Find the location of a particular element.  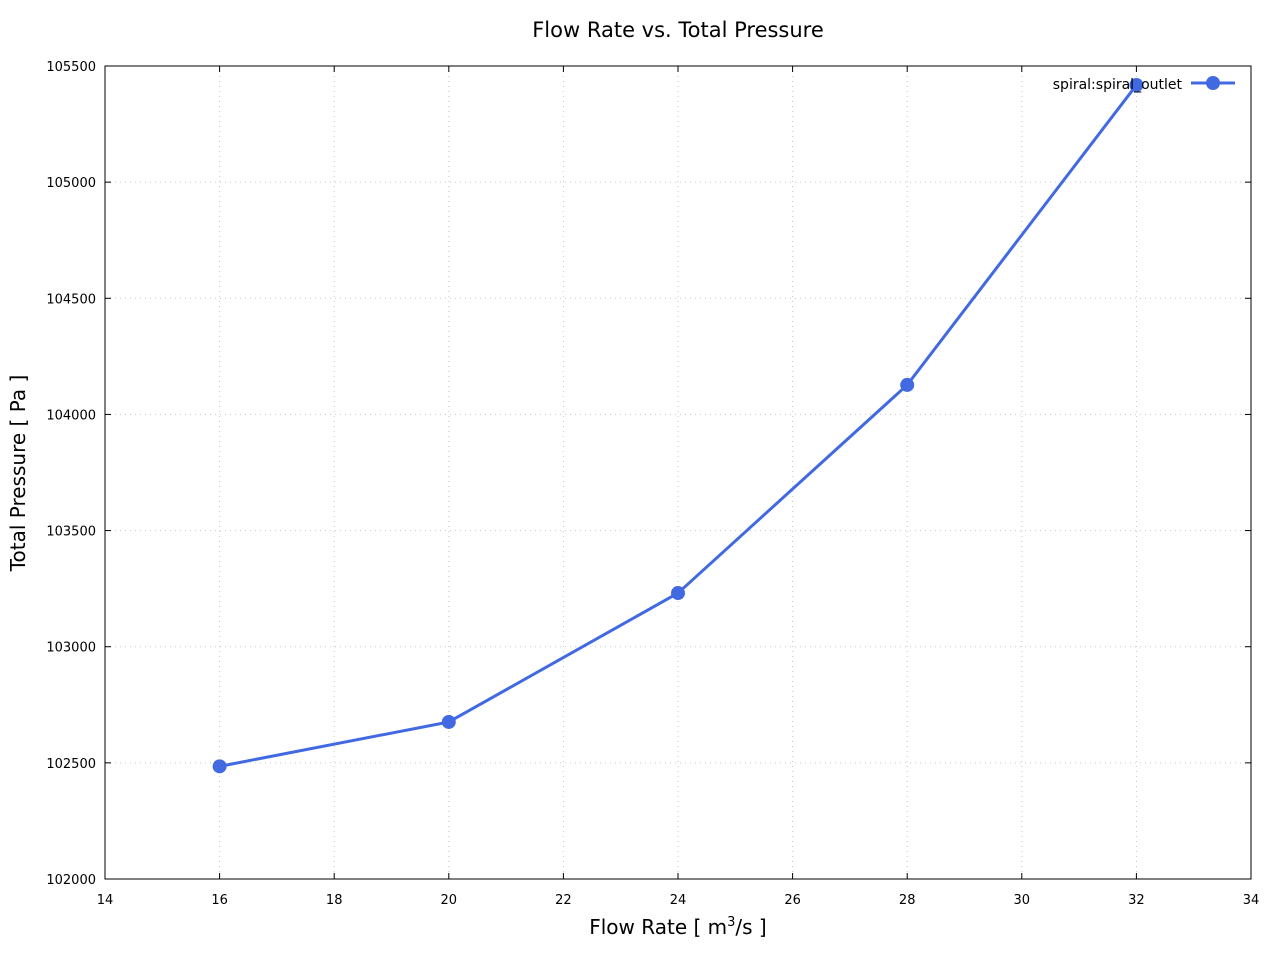

x-tick-label: 18 is located at coordinates (334, 900).